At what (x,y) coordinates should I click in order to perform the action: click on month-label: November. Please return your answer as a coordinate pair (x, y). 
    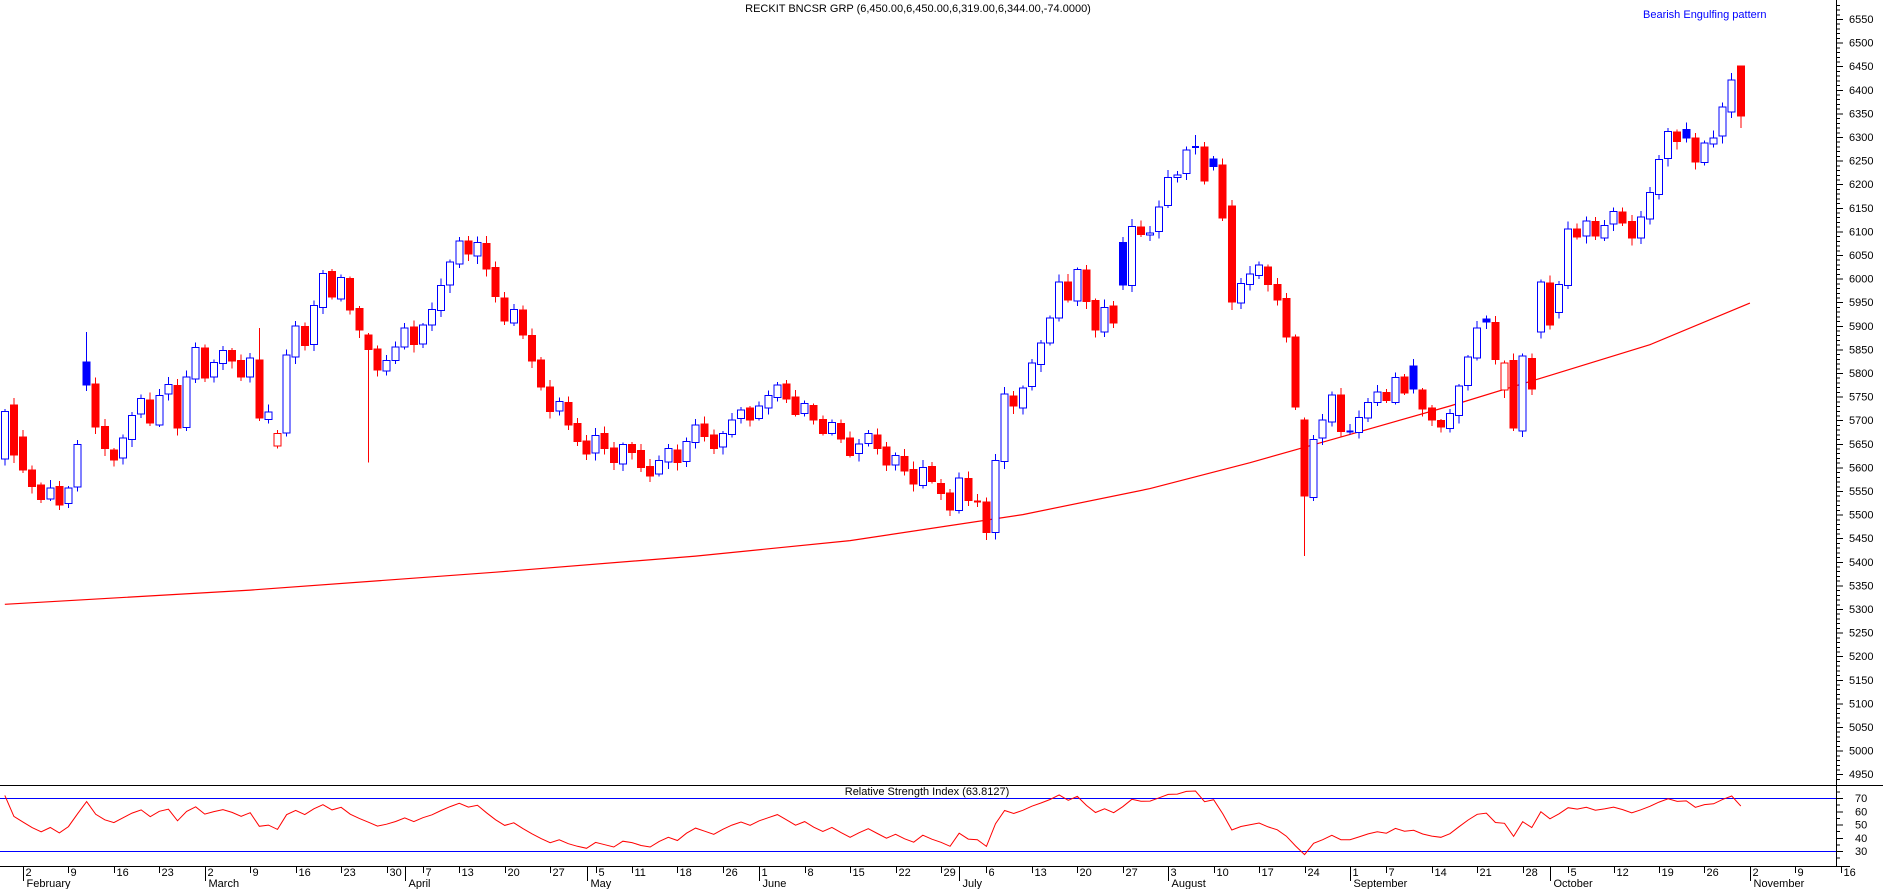
    Looking at the image, I should click on (1779, 883).